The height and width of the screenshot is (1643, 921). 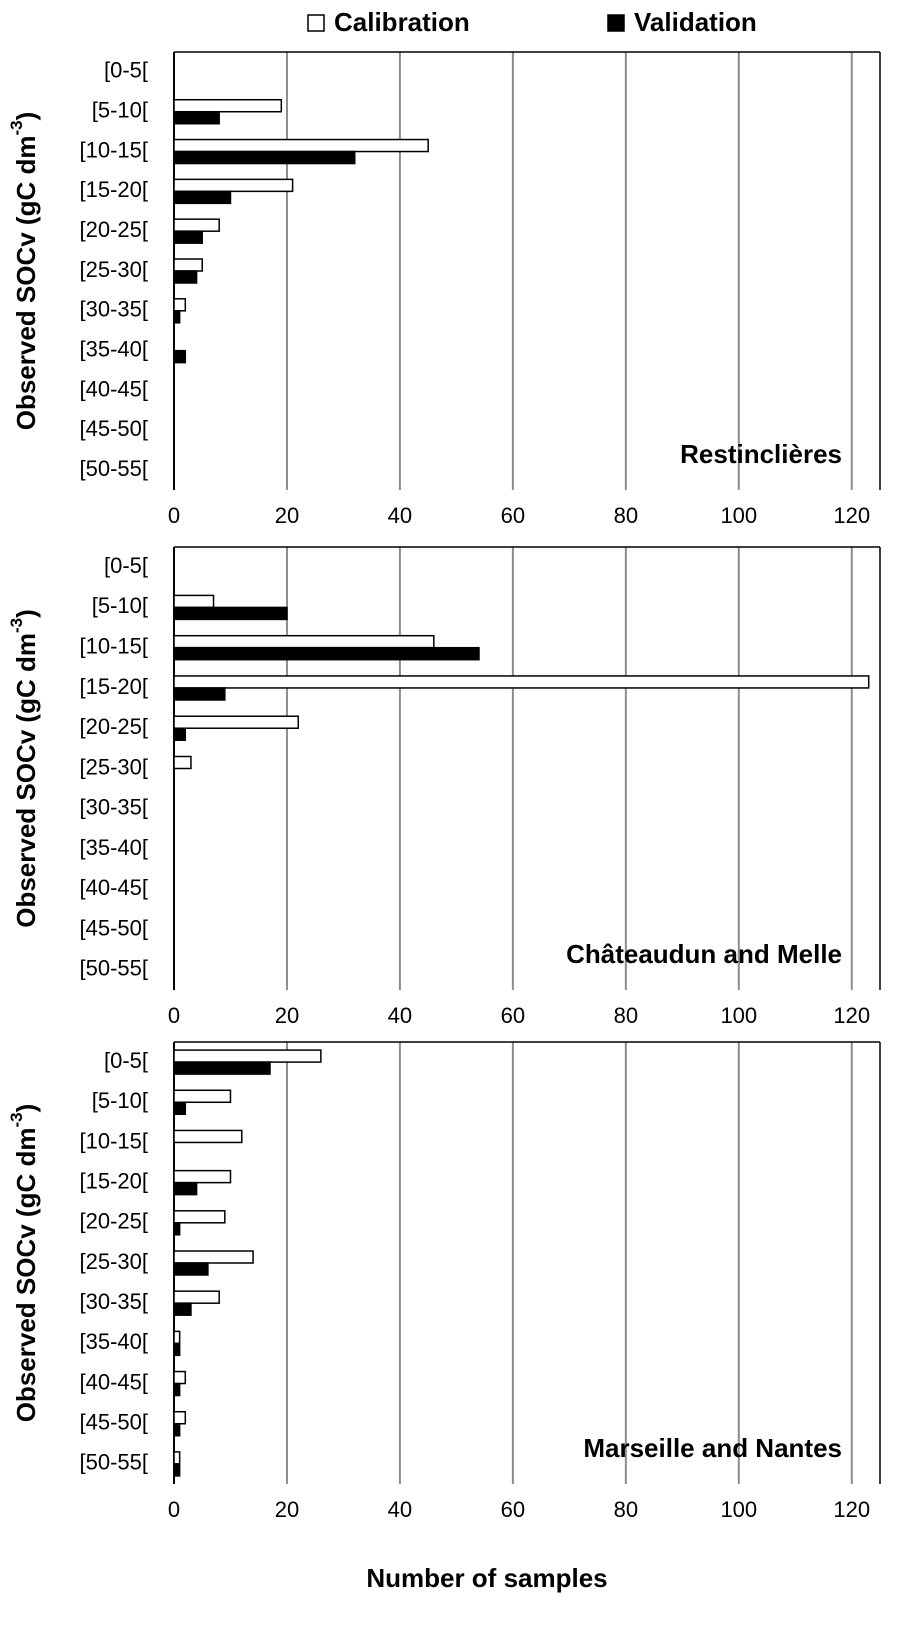 What do you see at coordinates (402, 22) in the screenshot?
I see `legend-label: Calibration` at bounding box center [402, 22].